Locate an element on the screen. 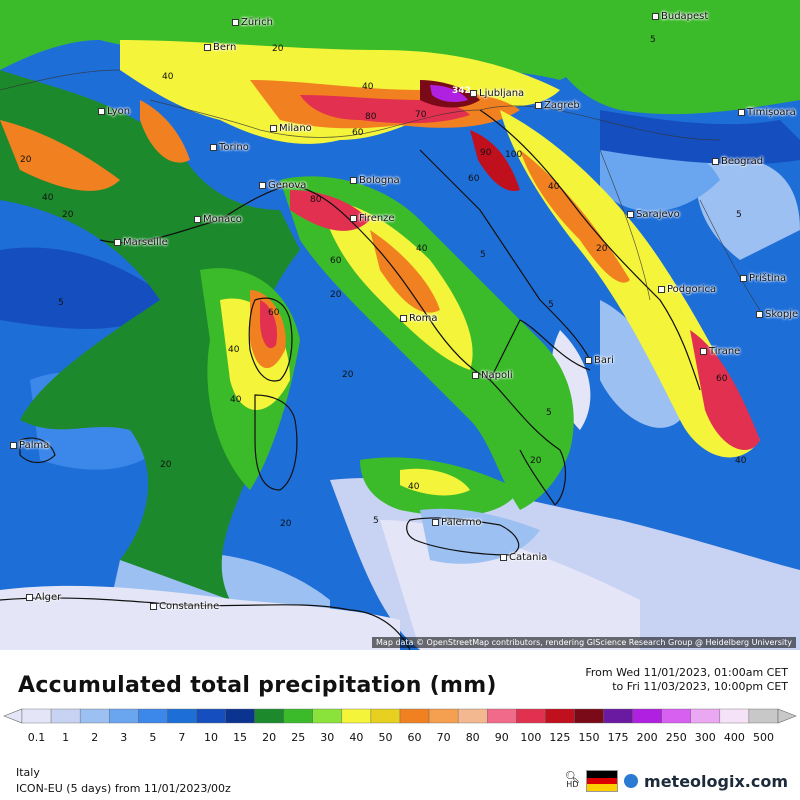  city-label-firenze: Firenze is located at coordinates (372, 218).